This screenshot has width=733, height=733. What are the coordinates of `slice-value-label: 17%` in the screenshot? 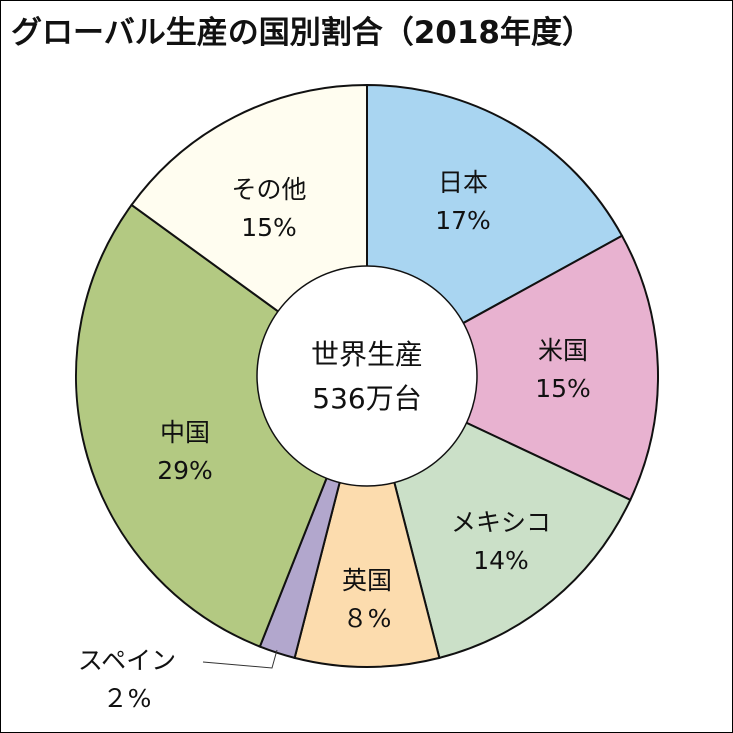 It's located at (463, 220).